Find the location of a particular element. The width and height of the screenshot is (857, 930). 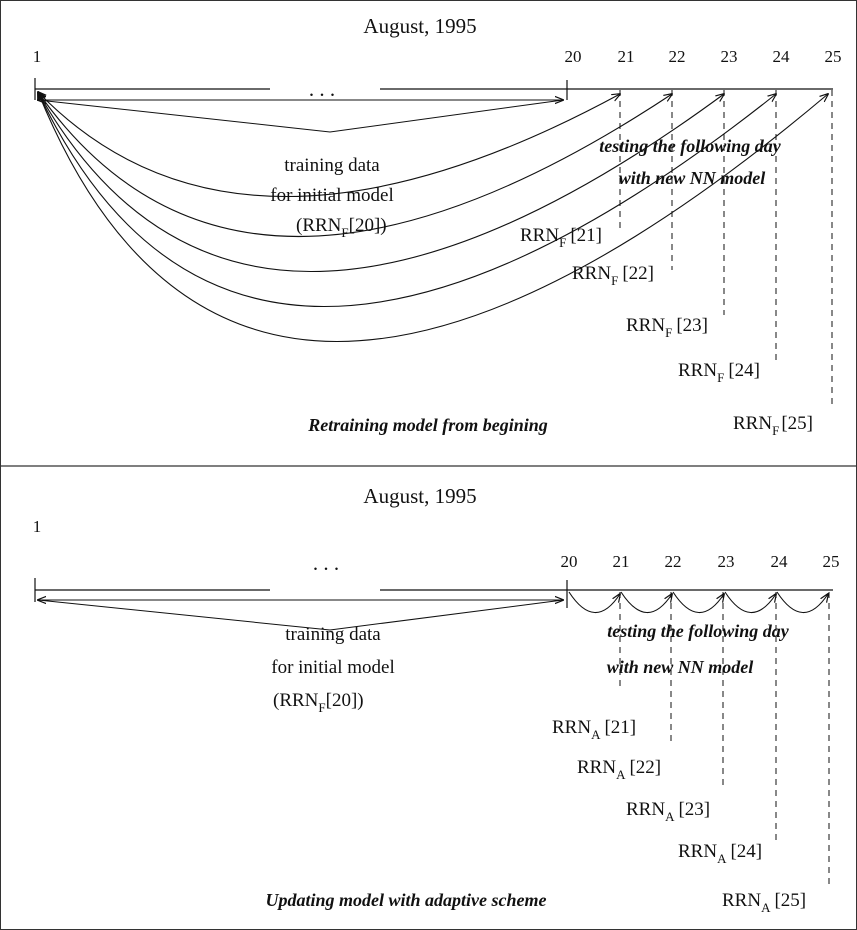

training-label-line2: for initial model is located at coordinates (332, 667).